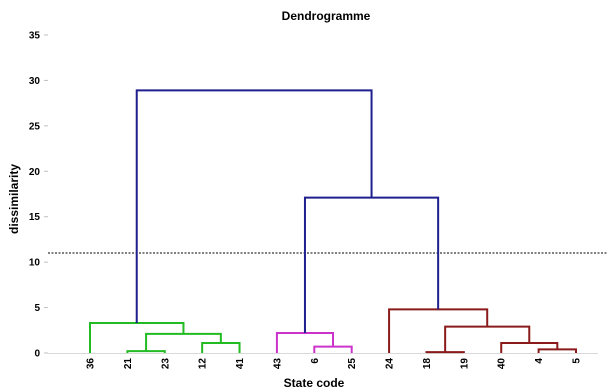 The width and height of the screenshot is (611, 392). I want to click on leaf-label: 23, so click(165, 364).